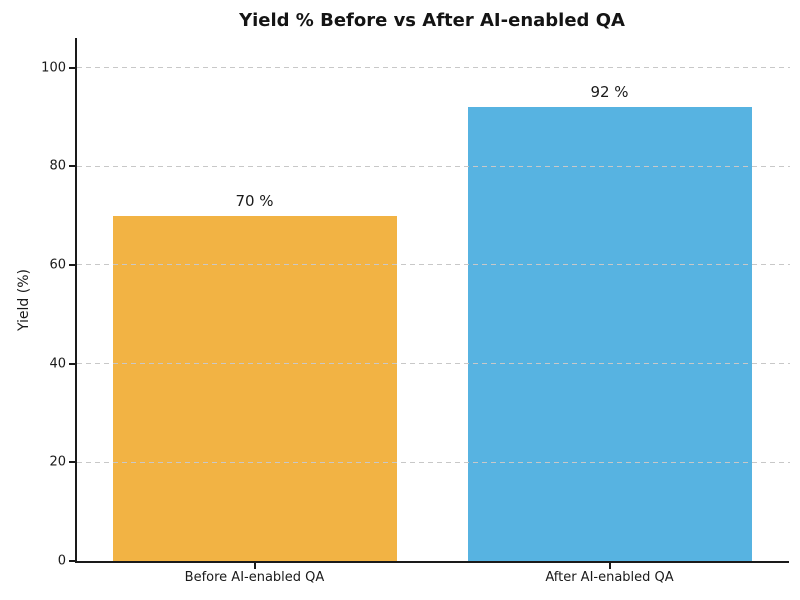  What do you see at coordinates (53, 68) in the screenshot?
I see `y-tick-label: 100` at bounding box center [53, 68].